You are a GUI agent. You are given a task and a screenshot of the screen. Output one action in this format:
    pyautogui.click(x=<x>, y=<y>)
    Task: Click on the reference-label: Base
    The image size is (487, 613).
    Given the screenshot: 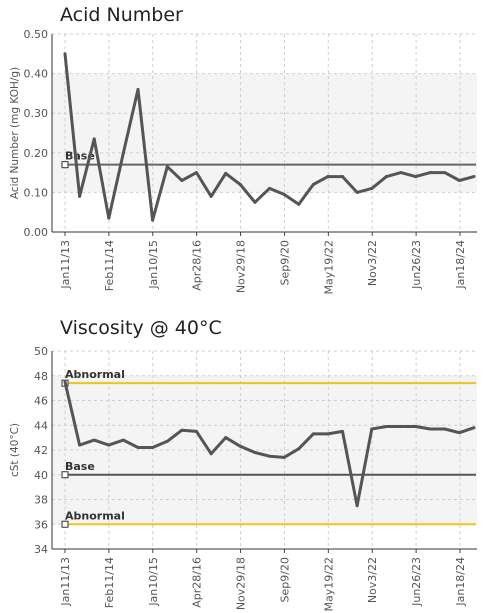 What is the action you would take?
    pyautogui.click(x=80, y=156)
    